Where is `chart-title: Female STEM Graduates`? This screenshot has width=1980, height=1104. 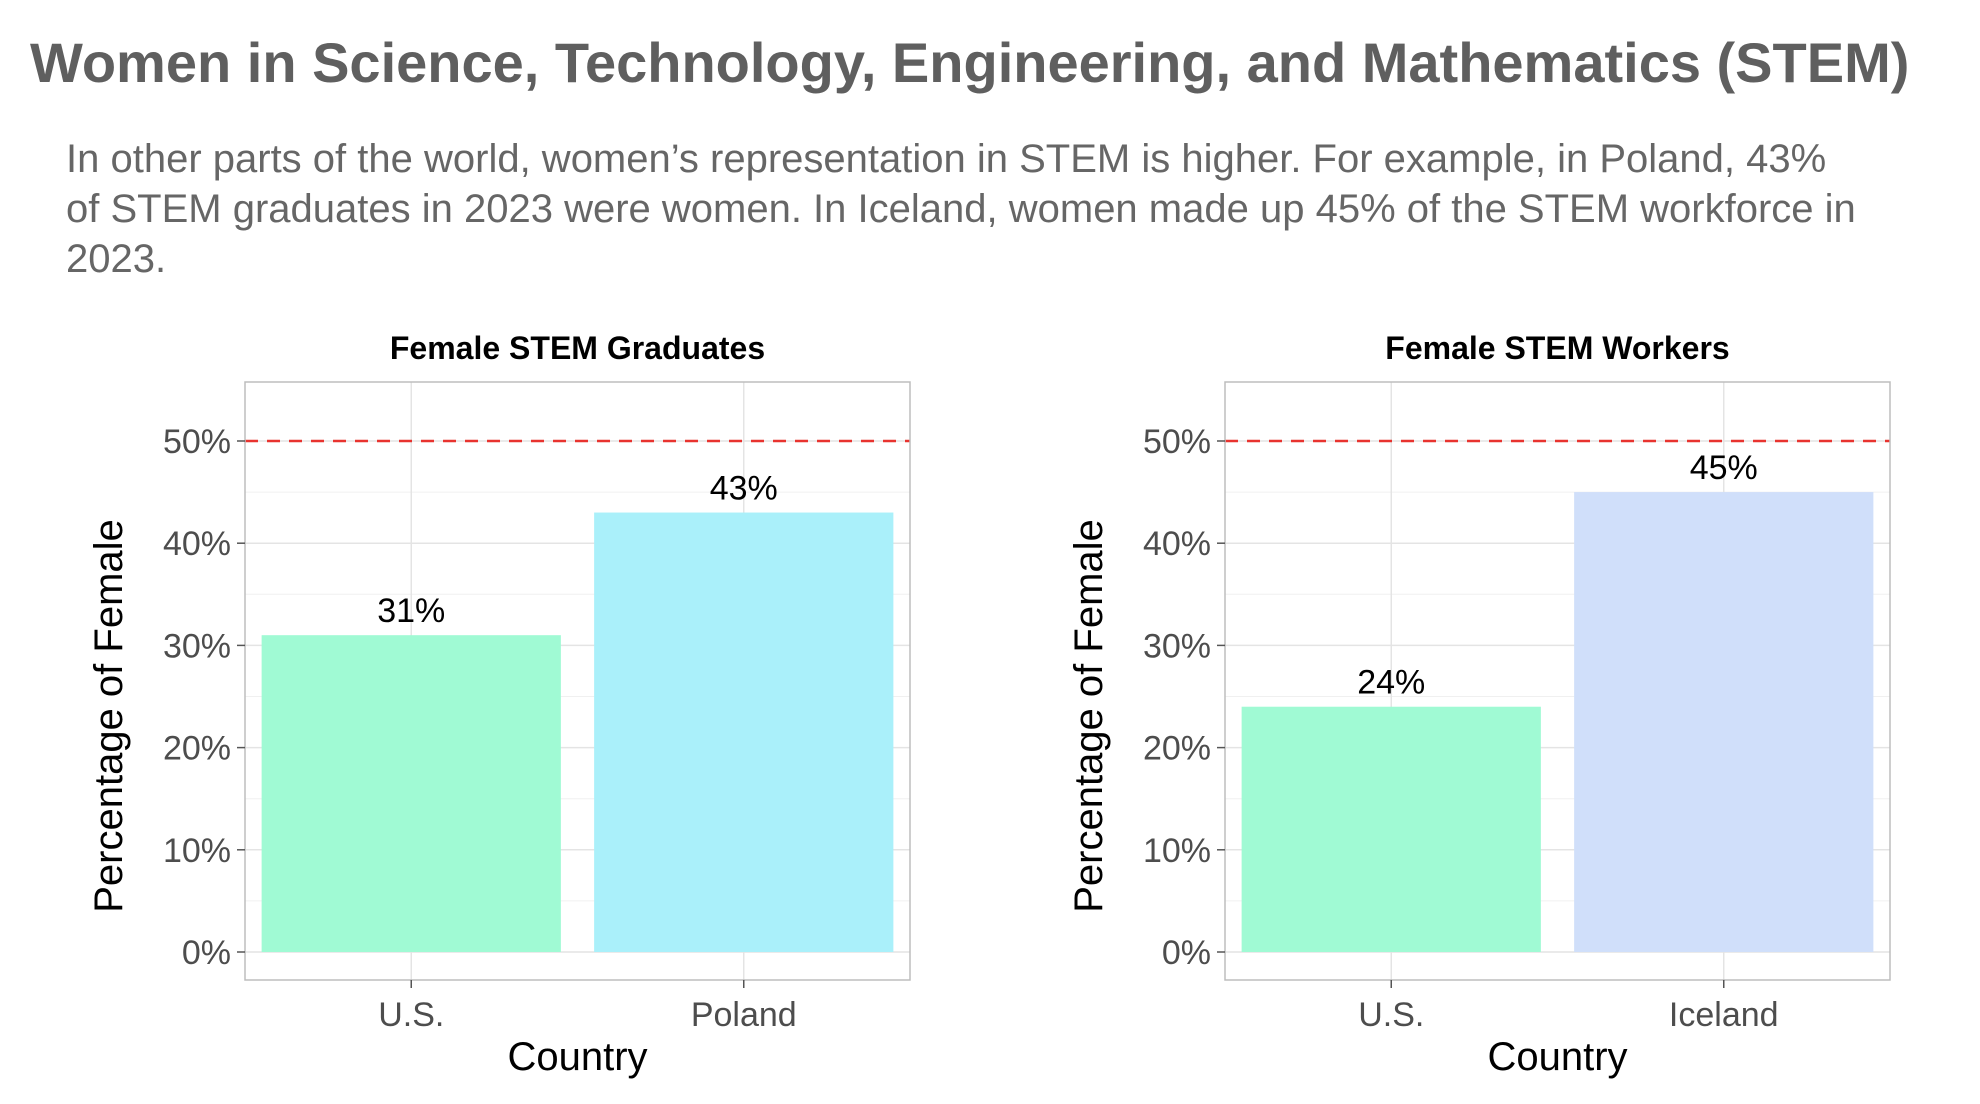 chart-title: Female STEM Graduates is located at coordinates (577, 348).